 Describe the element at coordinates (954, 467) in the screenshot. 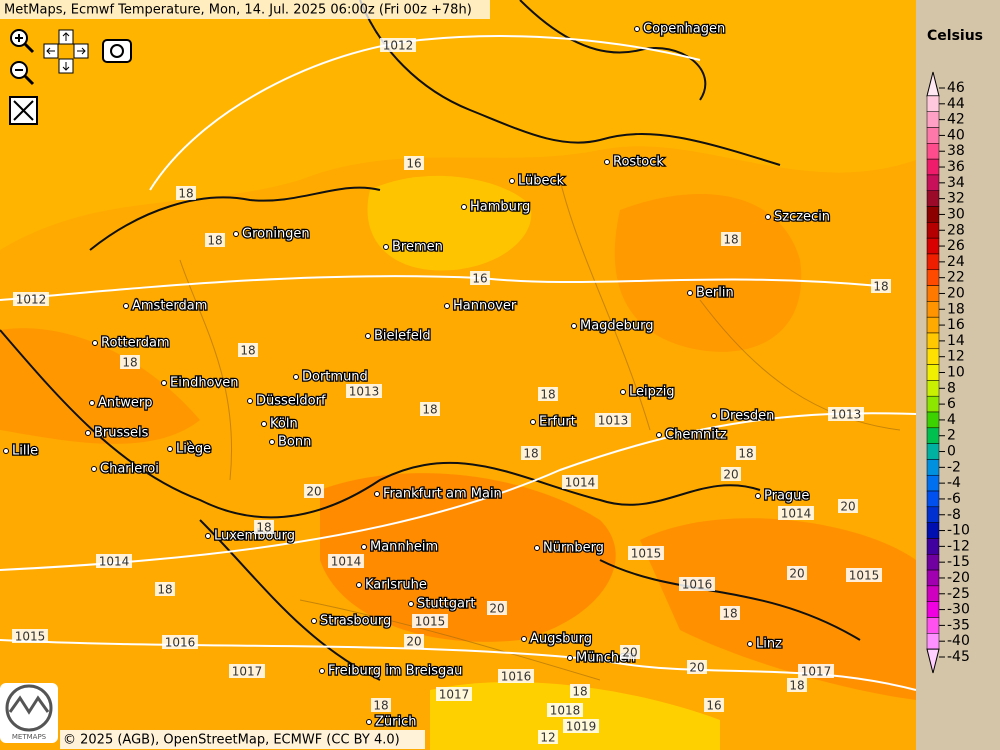

I see `legend-label: -2` at that location.